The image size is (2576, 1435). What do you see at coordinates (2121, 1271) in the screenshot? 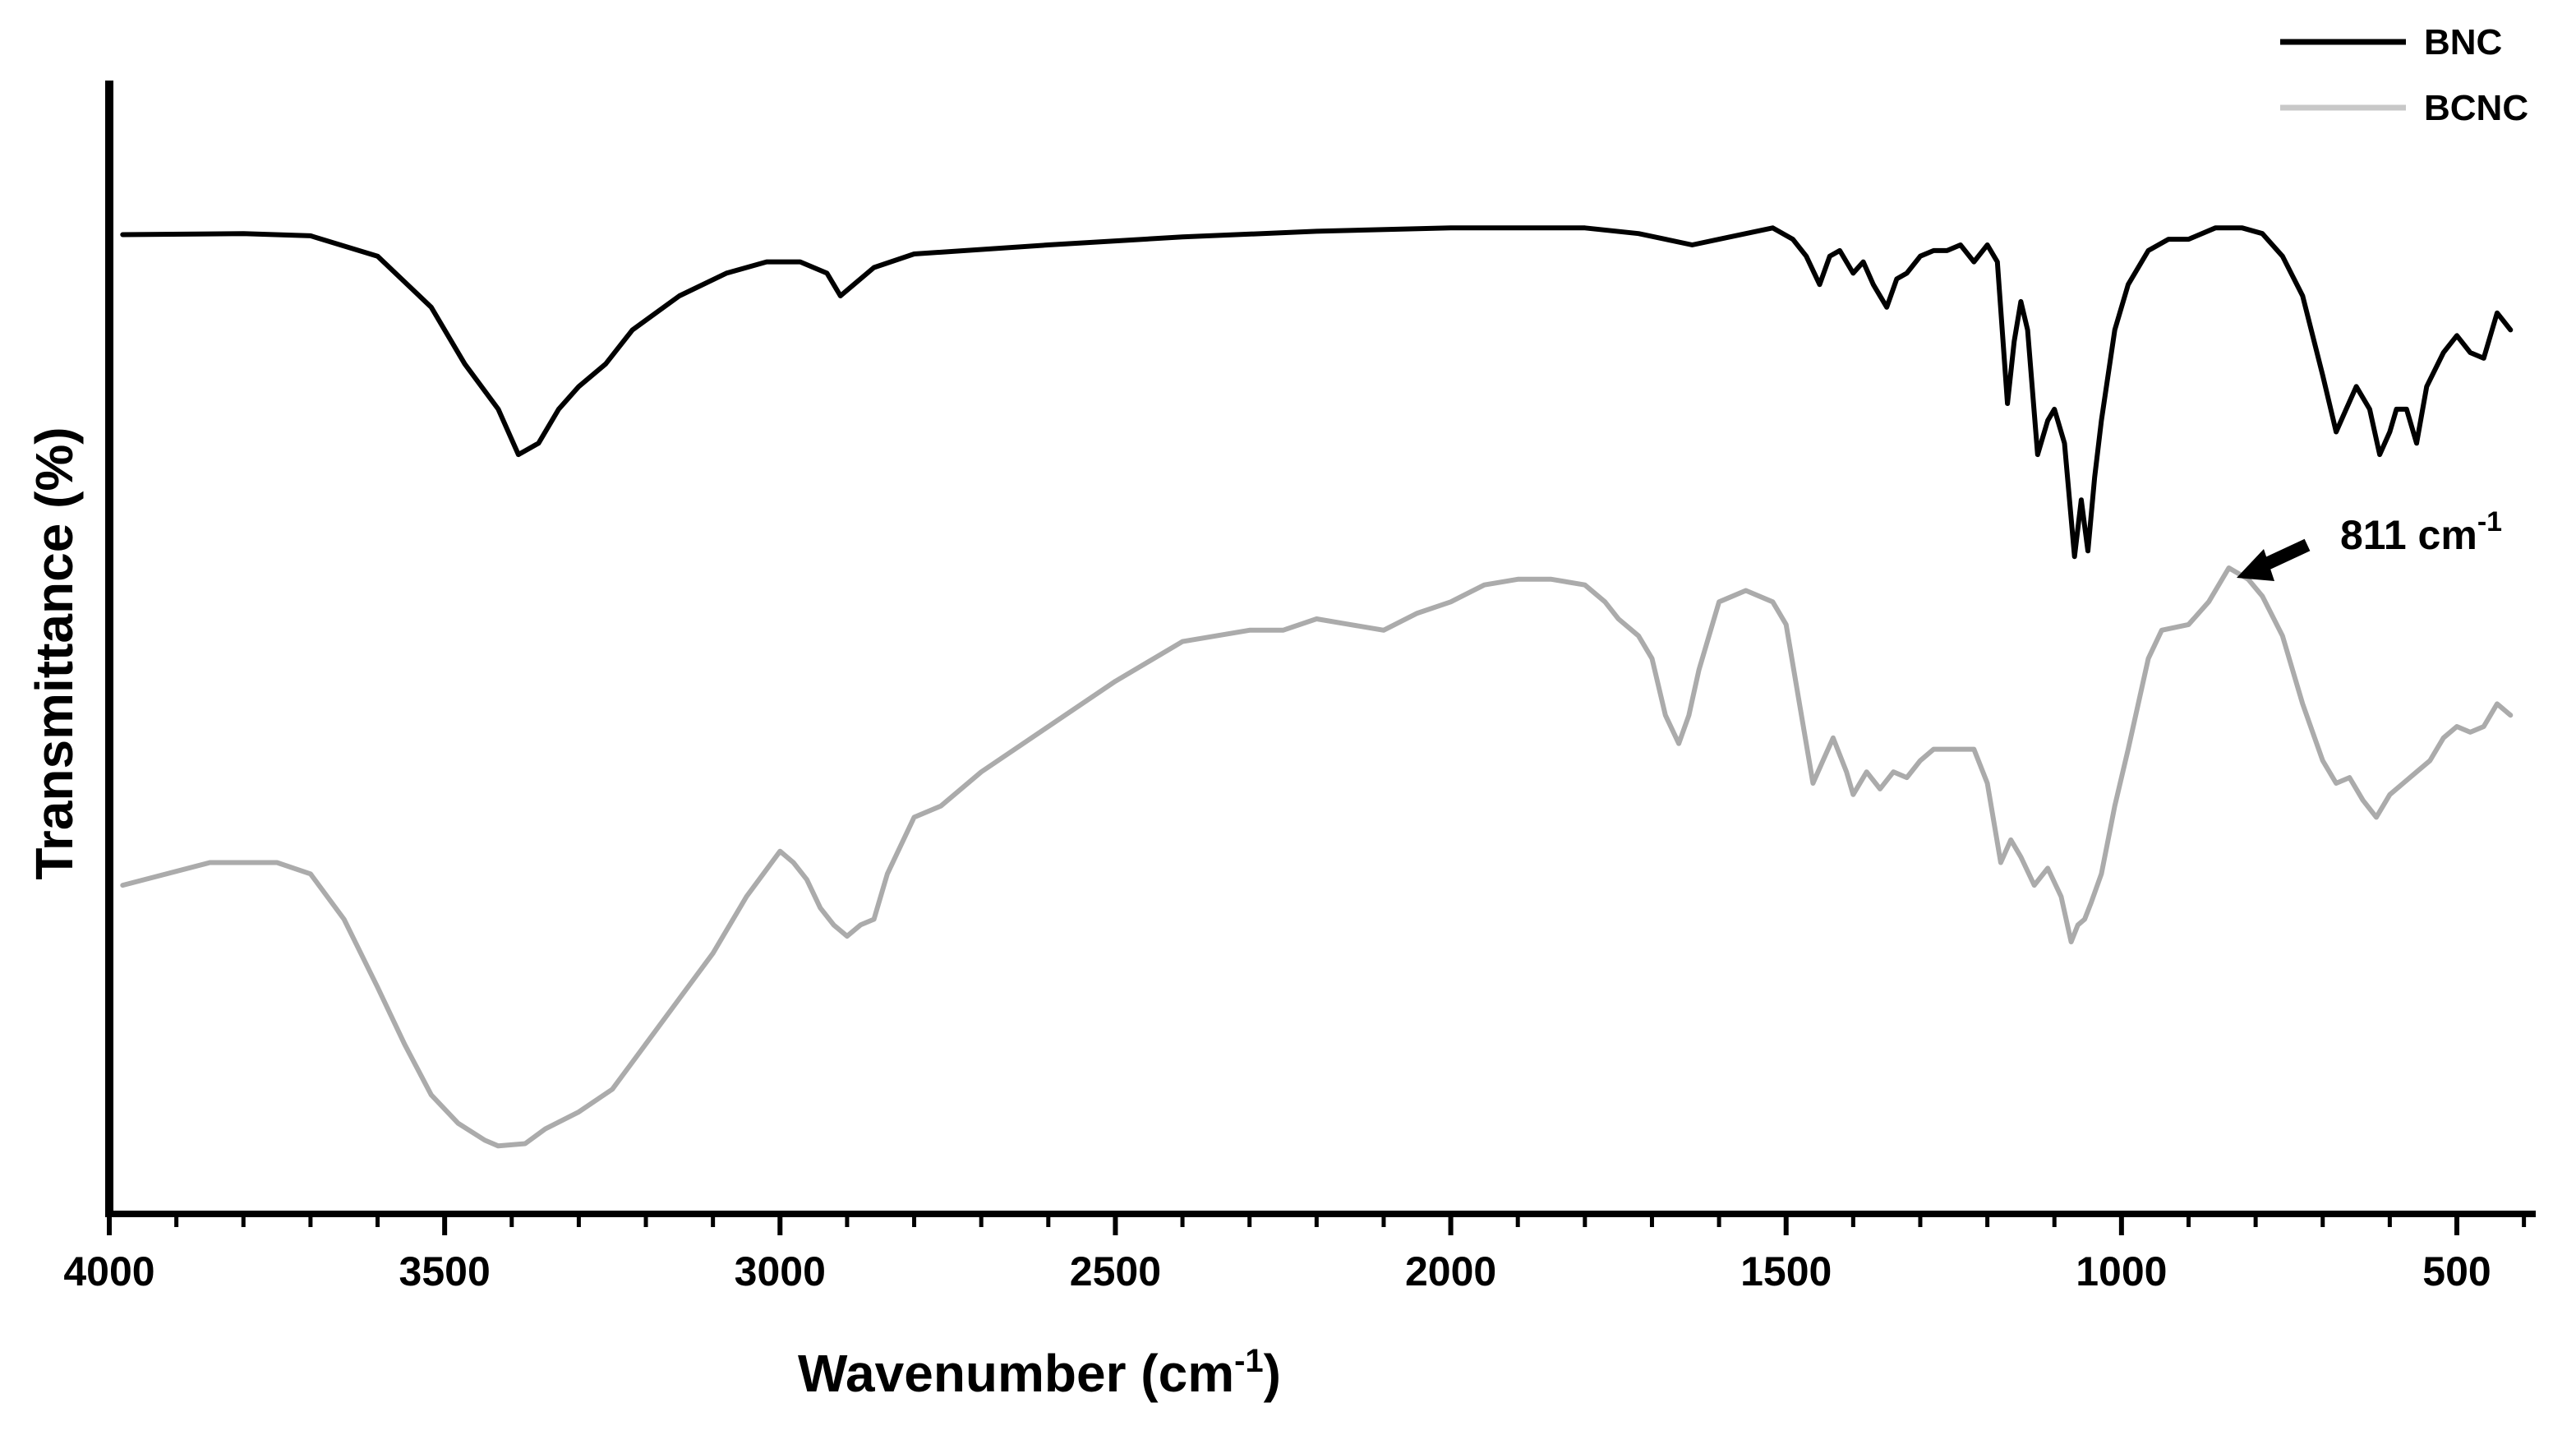
I see `x-tick-label: 1000` at bounding box center [2121, 1271].